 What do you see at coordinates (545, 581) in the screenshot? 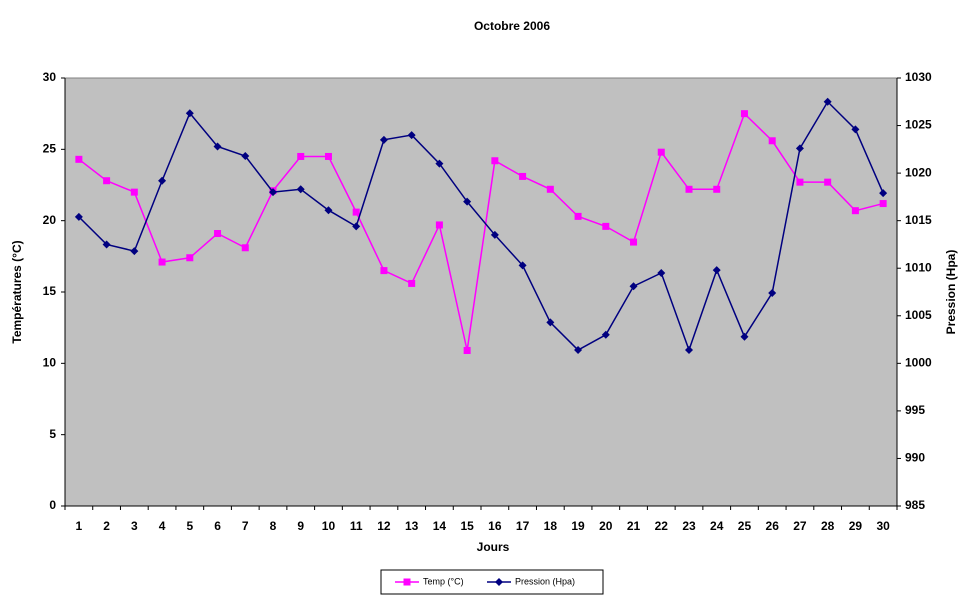
I see `legend-label: Pression (Hpa)` at bounding box center [545, 581].